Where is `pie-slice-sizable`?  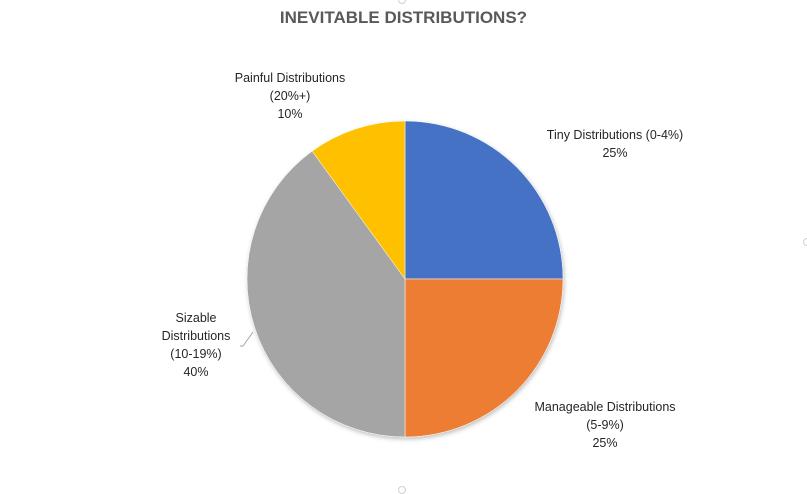 pie-slice-sizable is located at coordinates (326, 294).